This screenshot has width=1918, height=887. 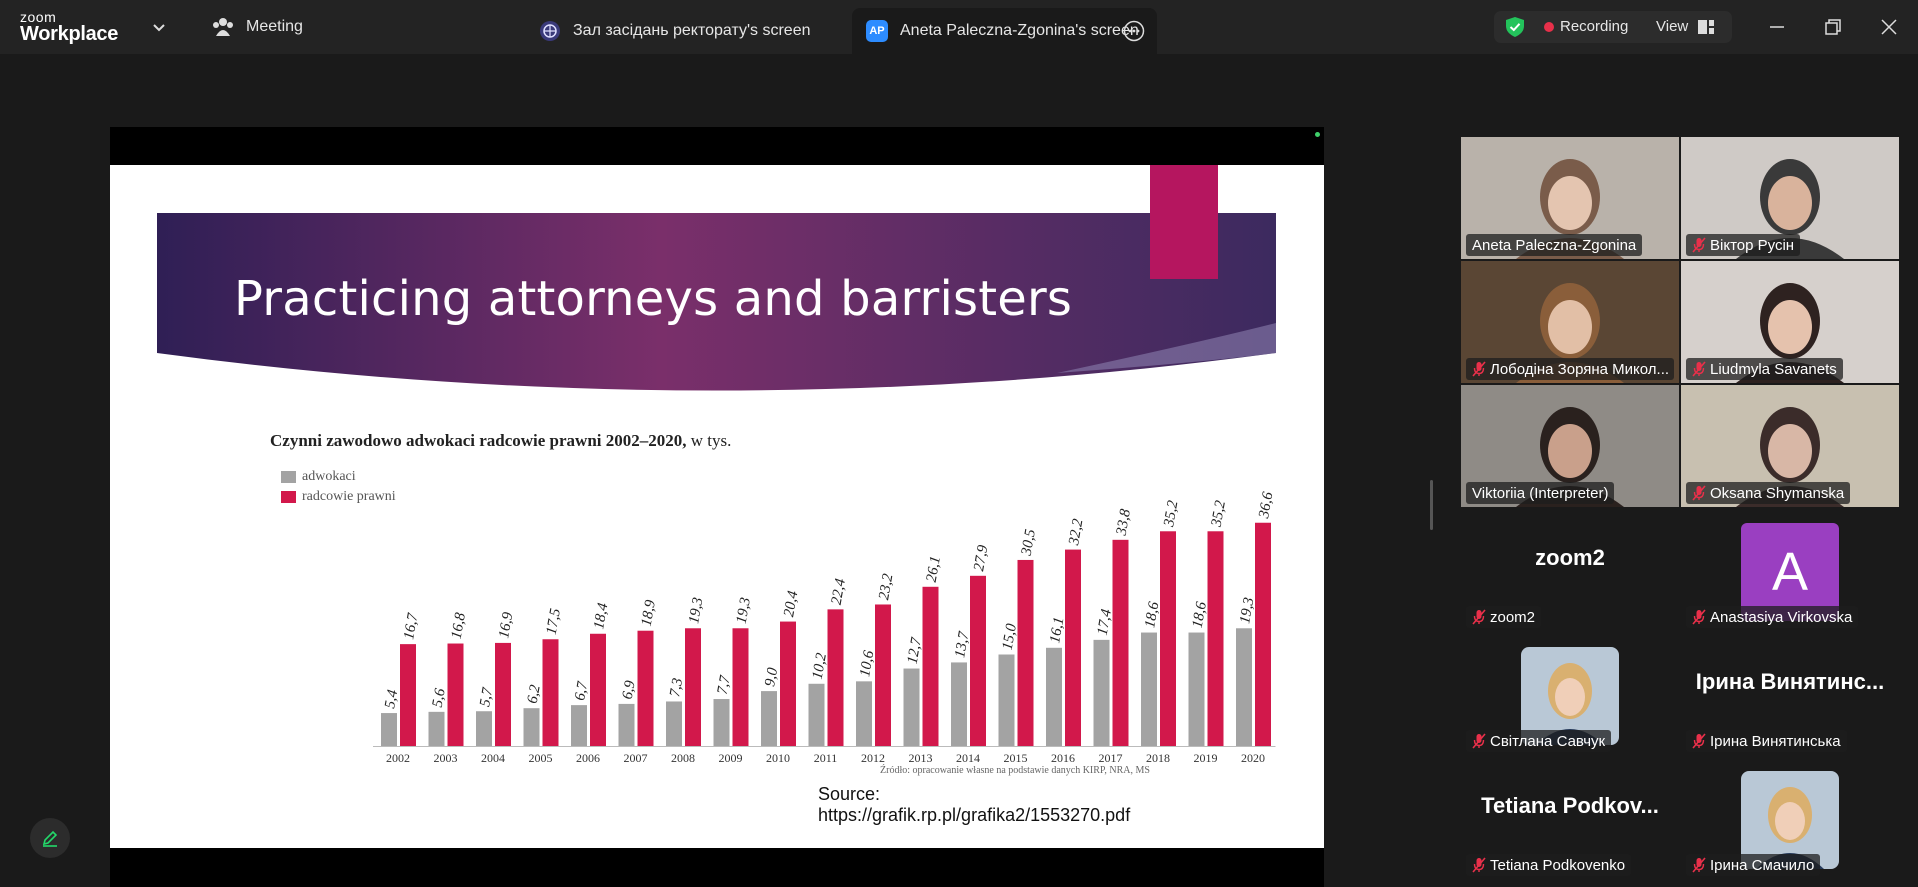 What do you see at coordinates (1889, 27) in the screenshot?
I see `close-icon` at bounding box center [1889, 27].